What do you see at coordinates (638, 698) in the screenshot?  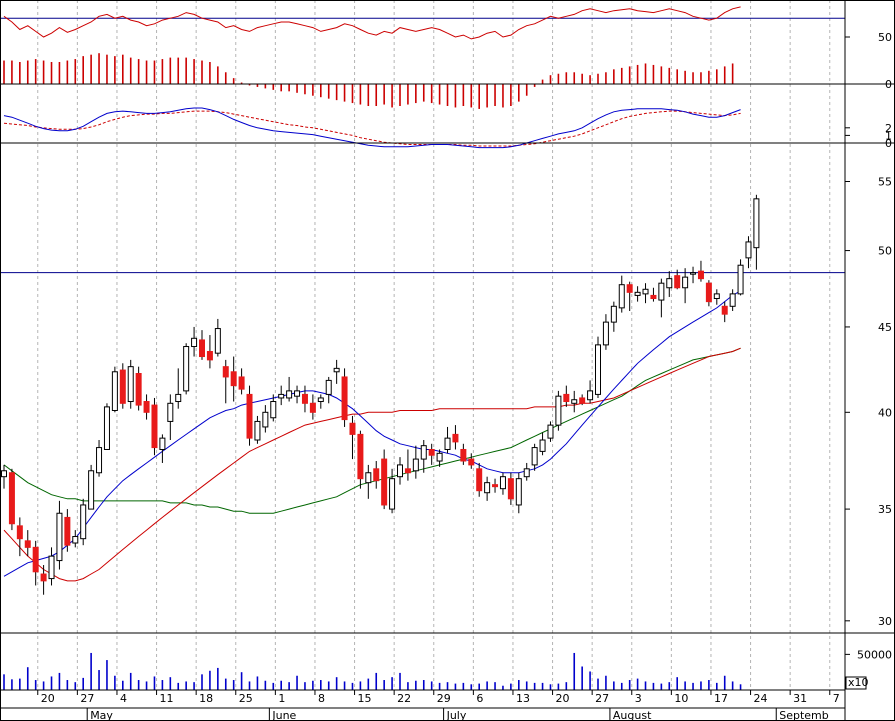 I see `day-label: 3` at bounding box center [638, 698].